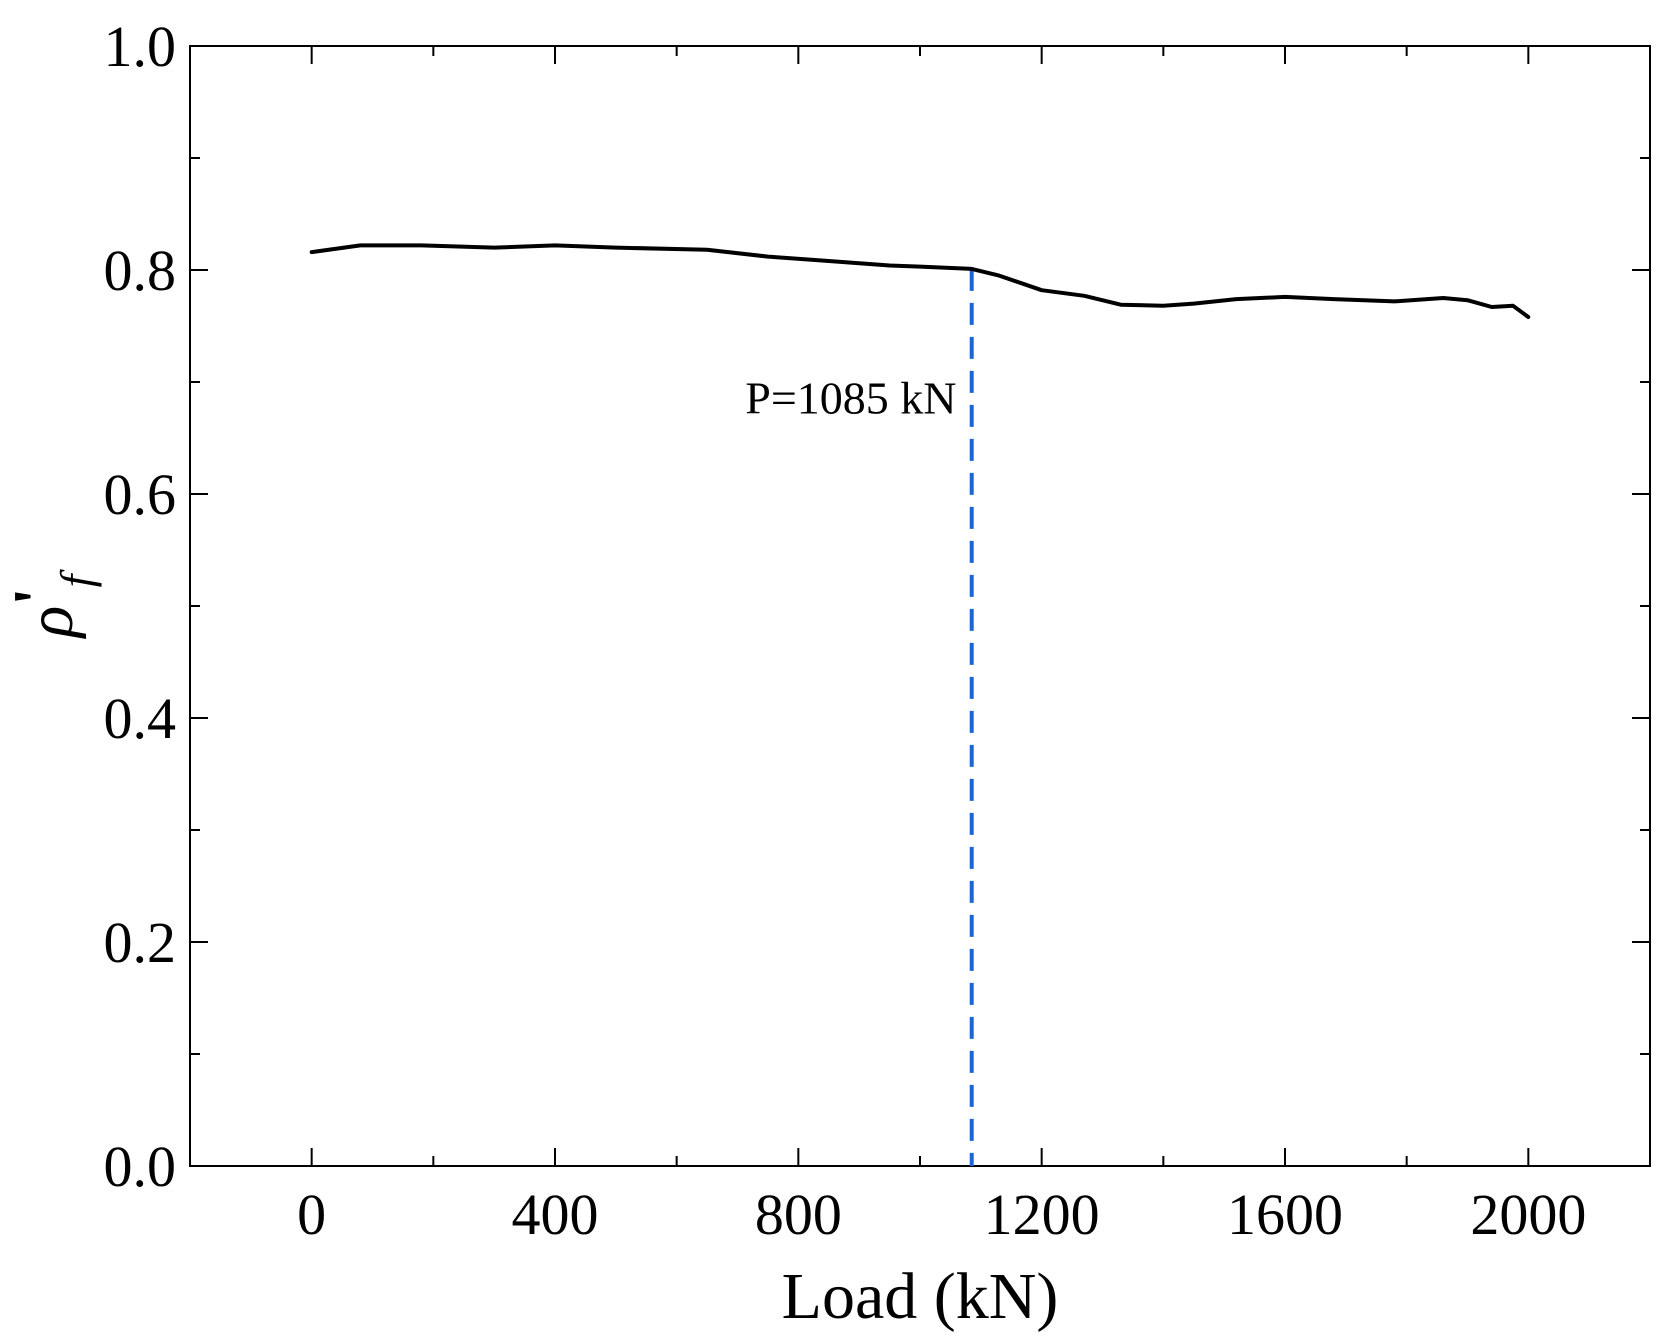 The width and height of the screenshot is (1670, 1337). Describe the element at coordinates (311, 1214) in the screenshot. I see `x-tick-label: 0` at that location.